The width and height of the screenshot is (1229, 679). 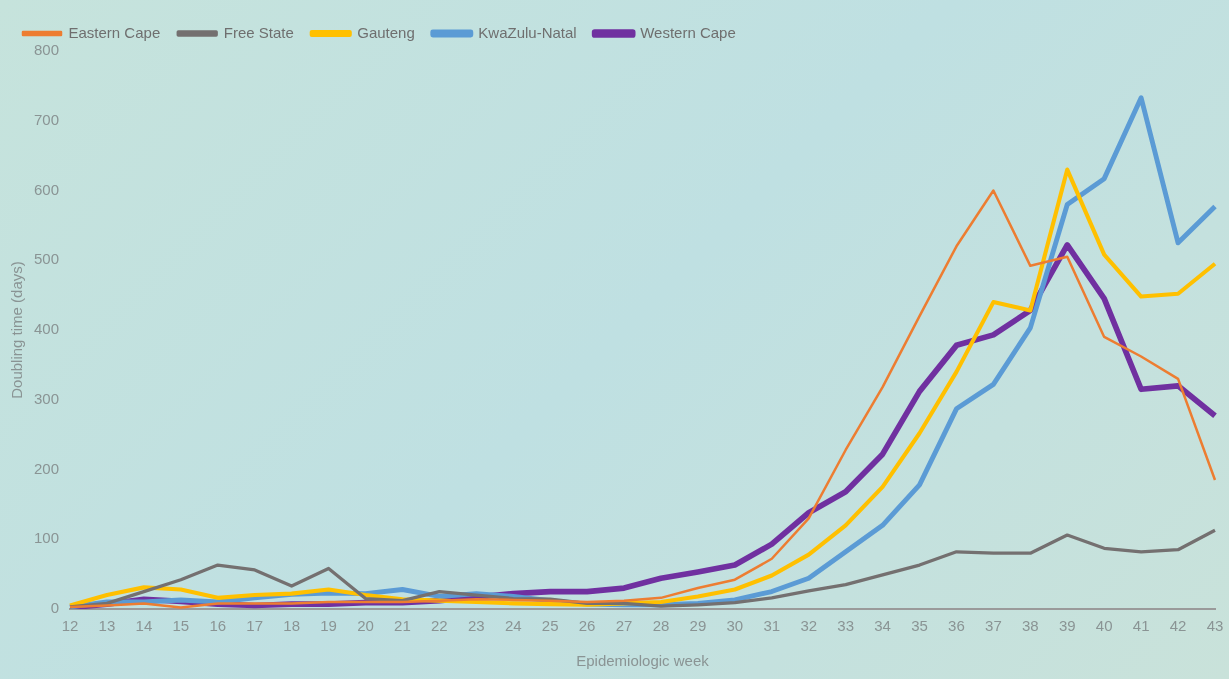 I want to click on x-tick-label: 30, so click(x=735, y=626).